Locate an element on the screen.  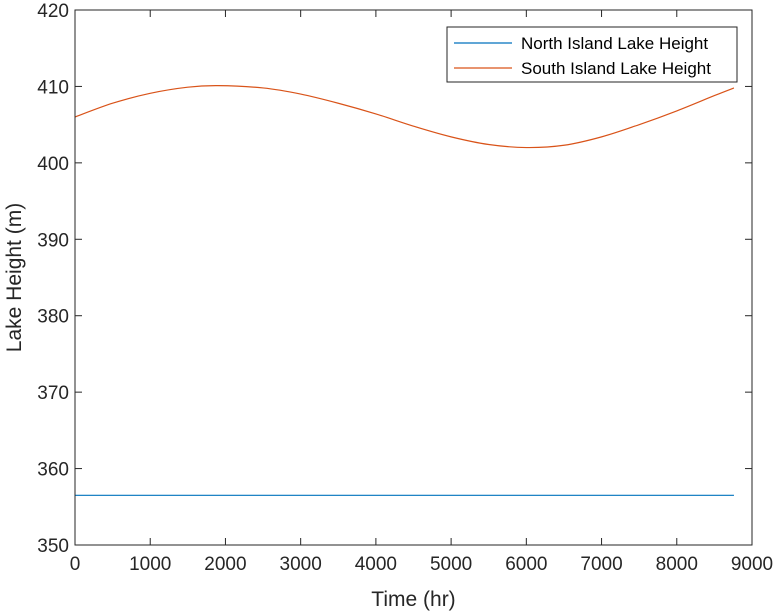
x-tick-label: 5000 is located at coordinates (451, 564).